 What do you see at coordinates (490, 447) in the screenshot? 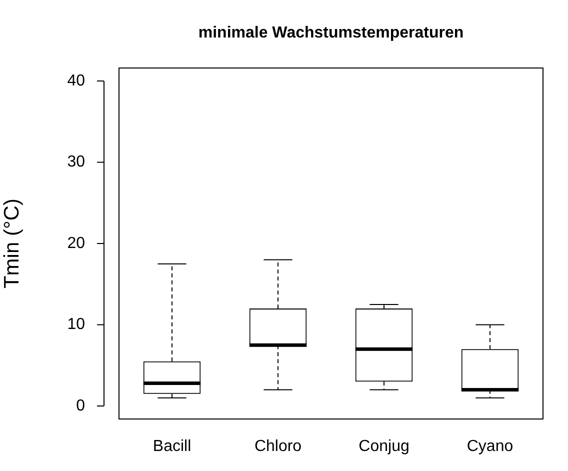
I see `x-tick-label: Cyano` at bounding box center [490, 447].